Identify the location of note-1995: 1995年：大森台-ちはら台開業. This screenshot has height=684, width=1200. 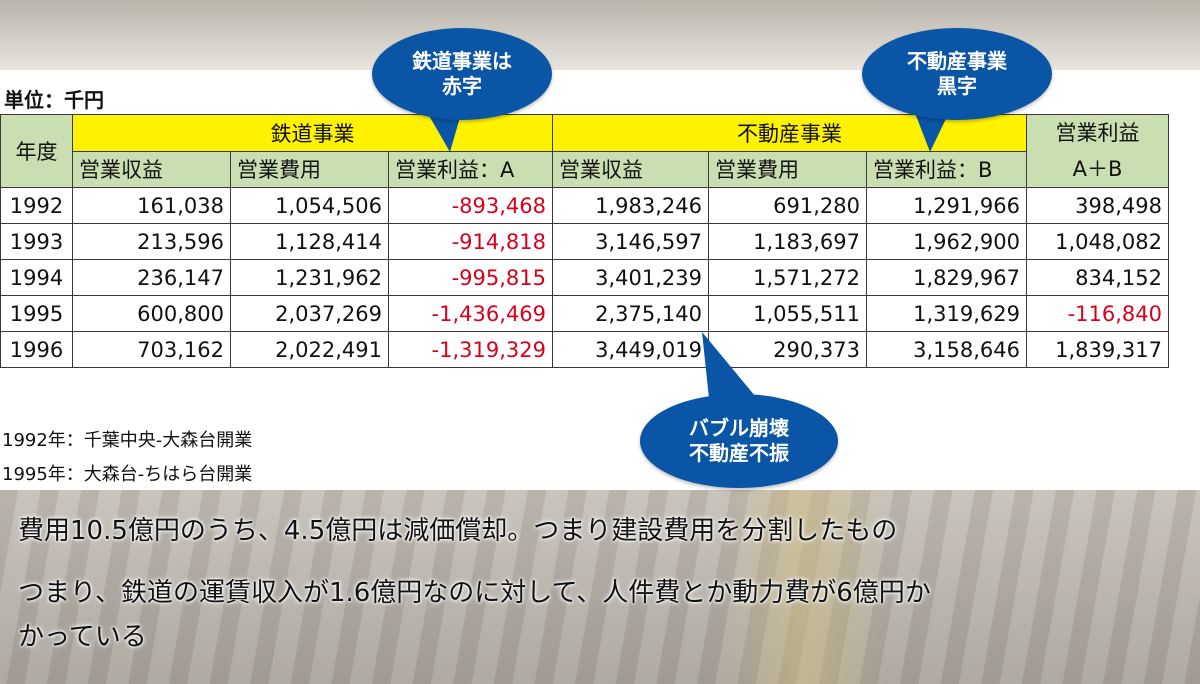
(127, 474).